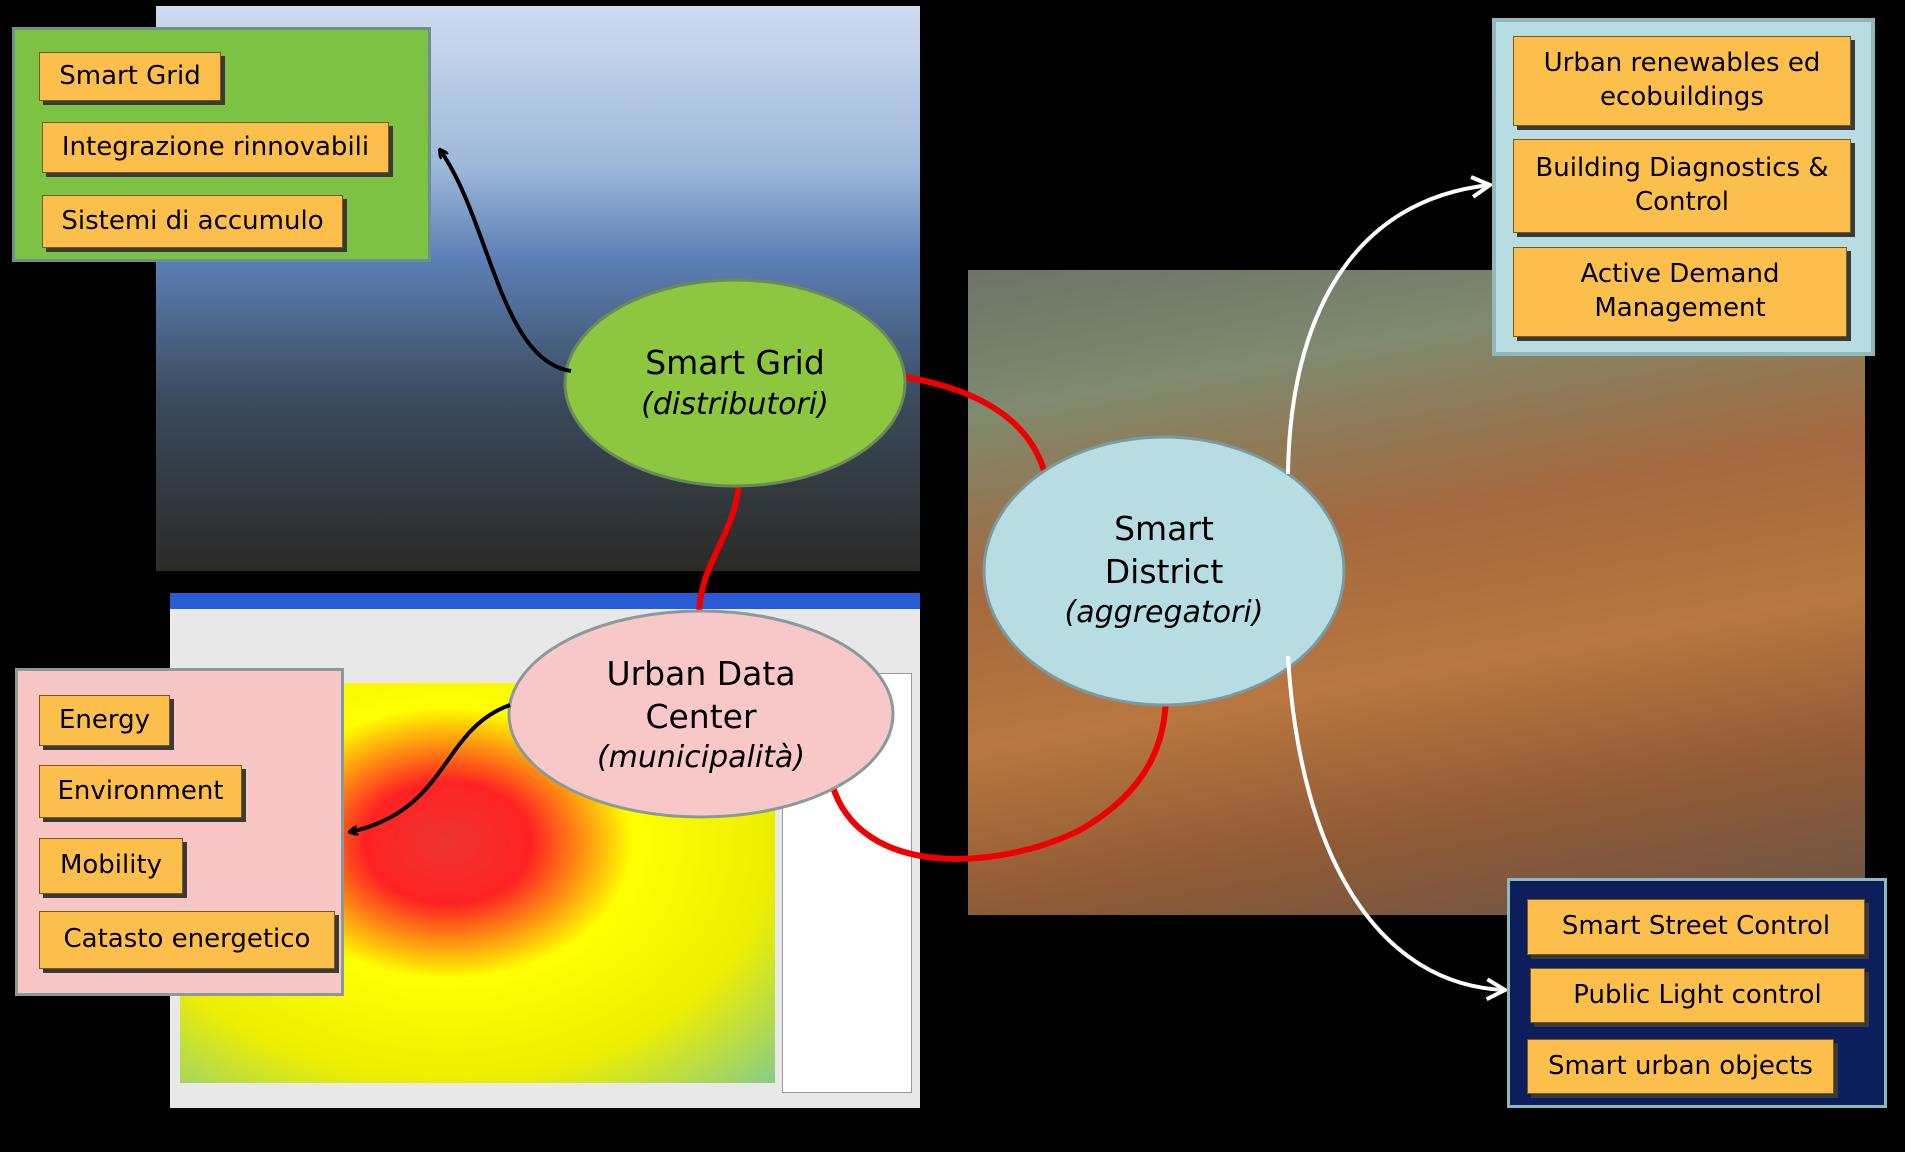 This screenshot has width=1905, height=1152. What do you see at coordinates (1696, 927) in the screenshot?
I see `item-box: Smart Street Control` at bounding box center [1696, 927].